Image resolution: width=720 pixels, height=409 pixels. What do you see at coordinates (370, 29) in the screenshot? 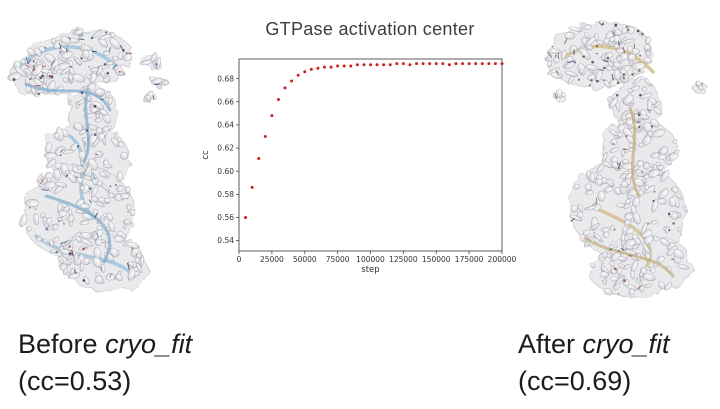
I see `chart-title: GTPase activation center` at bounding box center [370, 29].